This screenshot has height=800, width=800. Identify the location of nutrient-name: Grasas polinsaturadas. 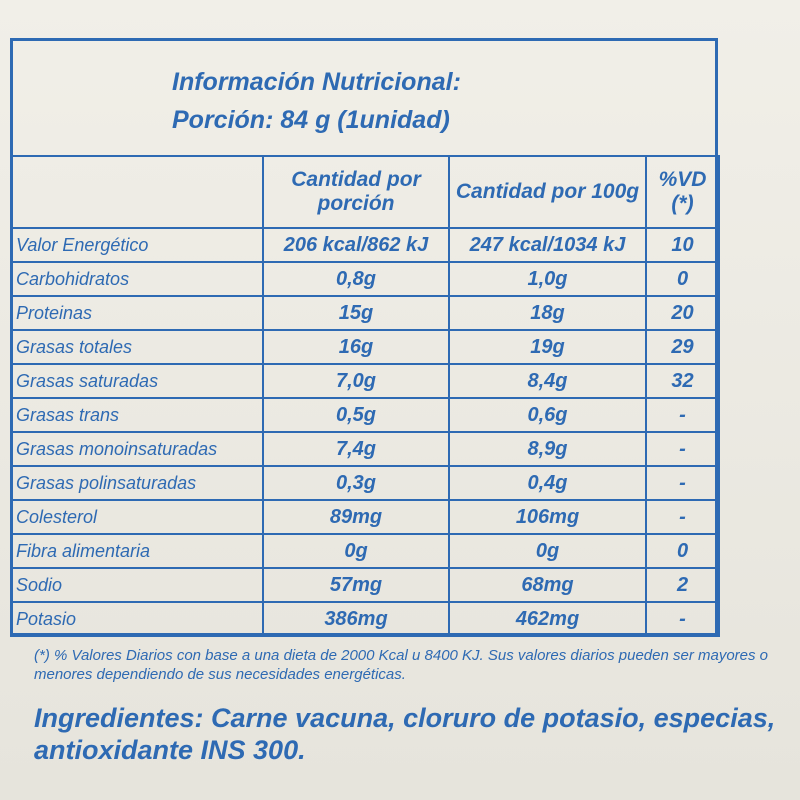
(137, 483).